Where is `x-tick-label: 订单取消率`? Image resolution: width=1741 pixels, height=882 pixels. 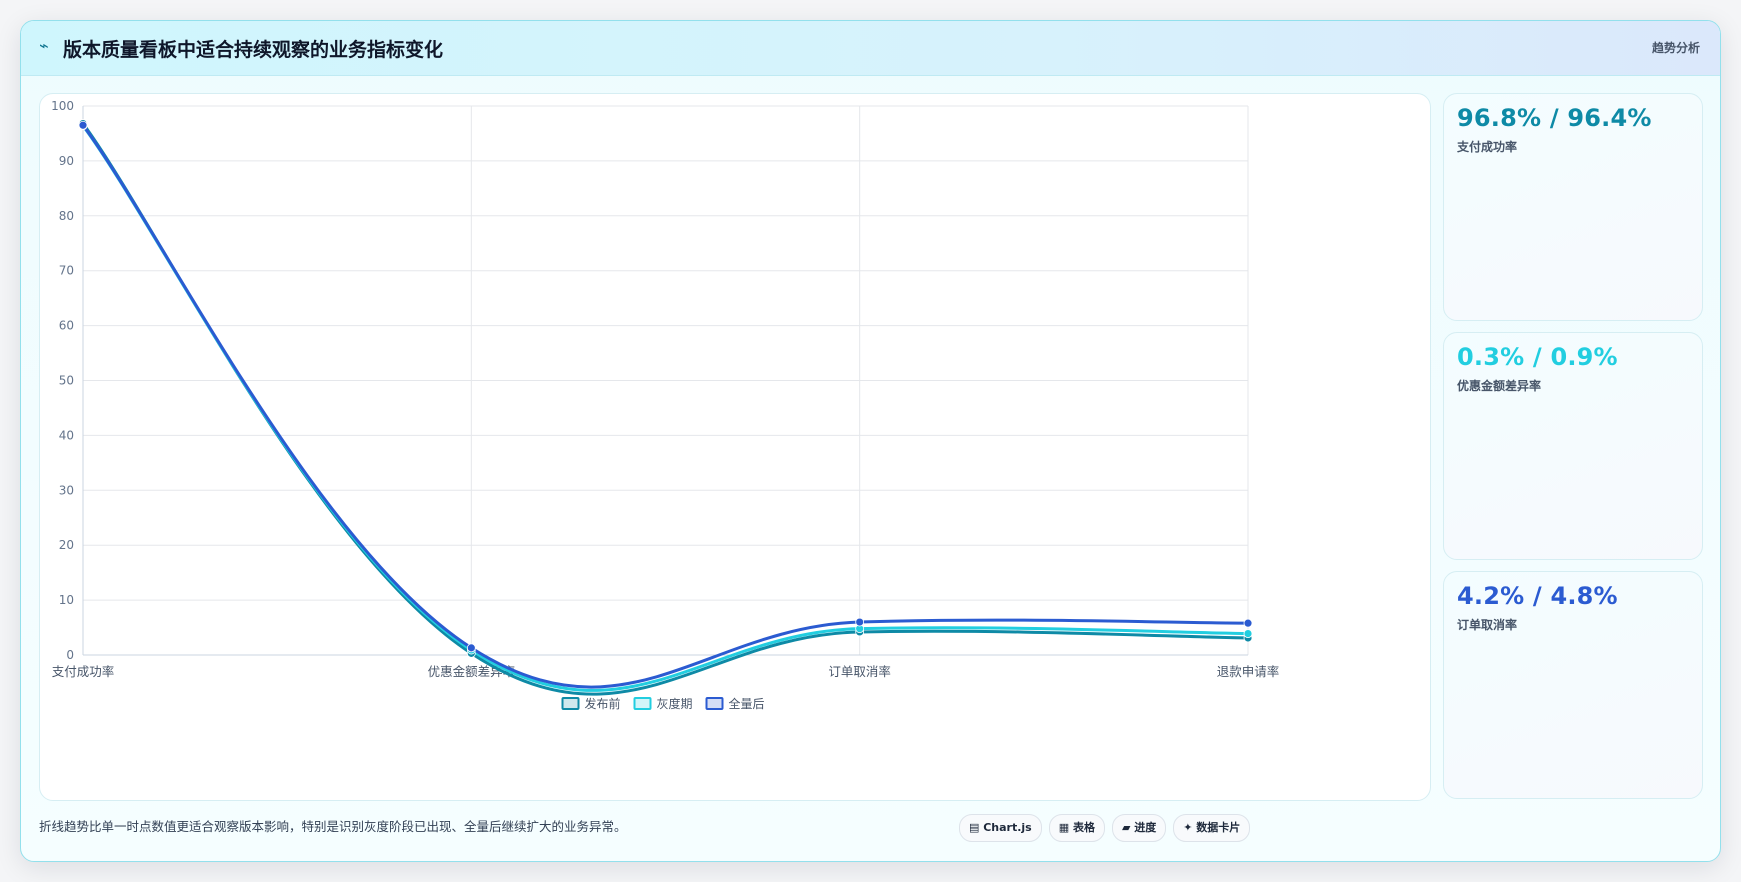
x-tick-label: 订单取消率 is located at coordinates (859, 671).